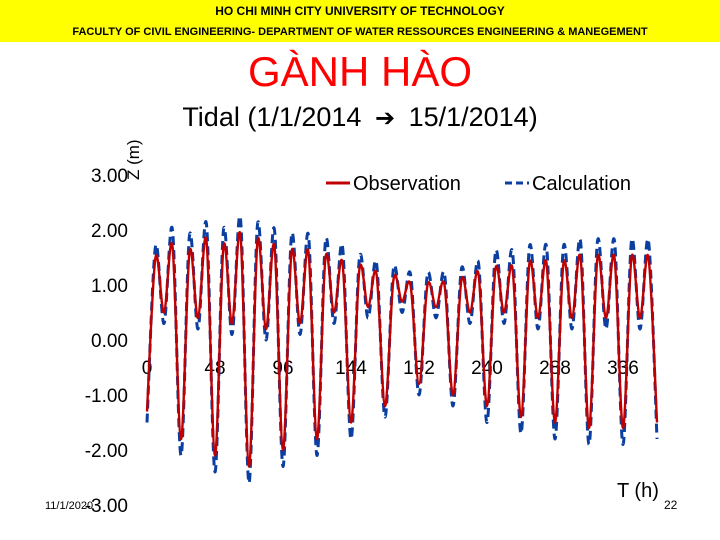 This screenshot has width=720, height=540. I want to click on chart-subtitle: Tidal (1/1/2014 ➔ 15/1/2014), so click(360, 117).